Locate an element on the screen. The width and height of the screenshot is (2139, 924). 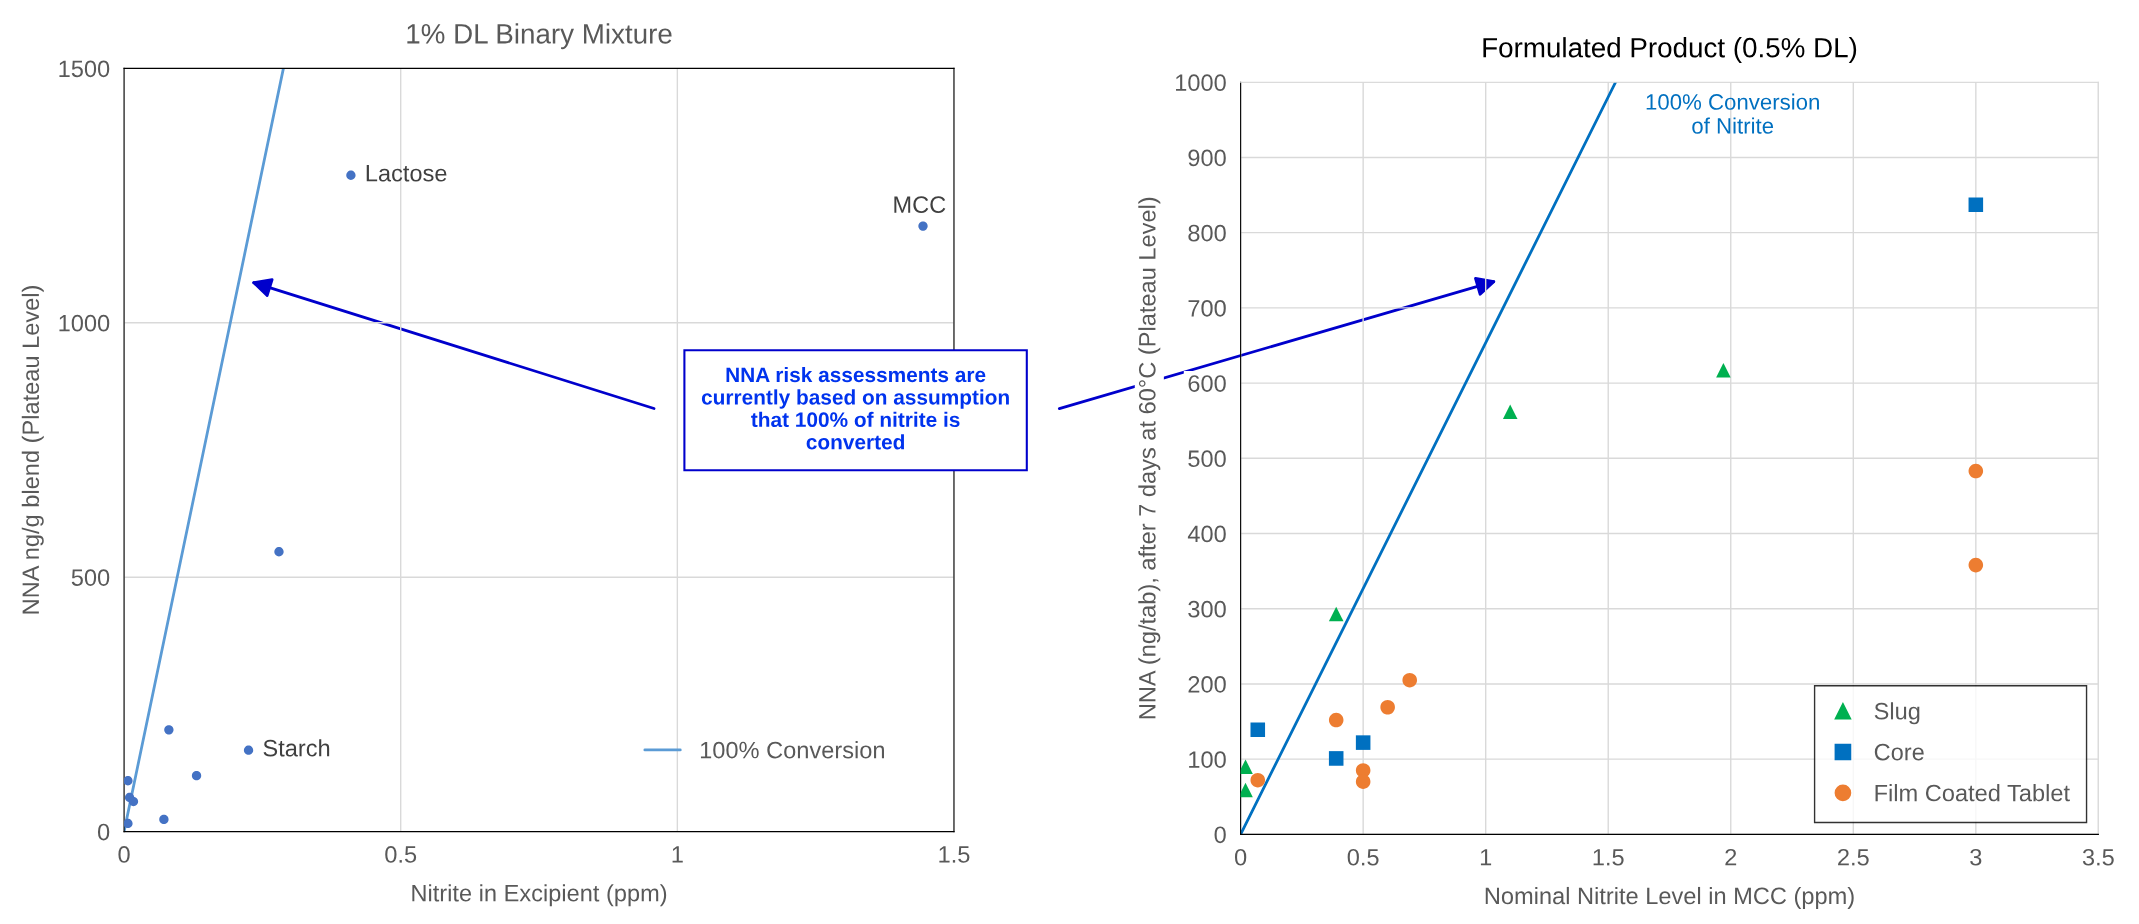
y-tick-label: 400 is located at coordinates (1206, 534).